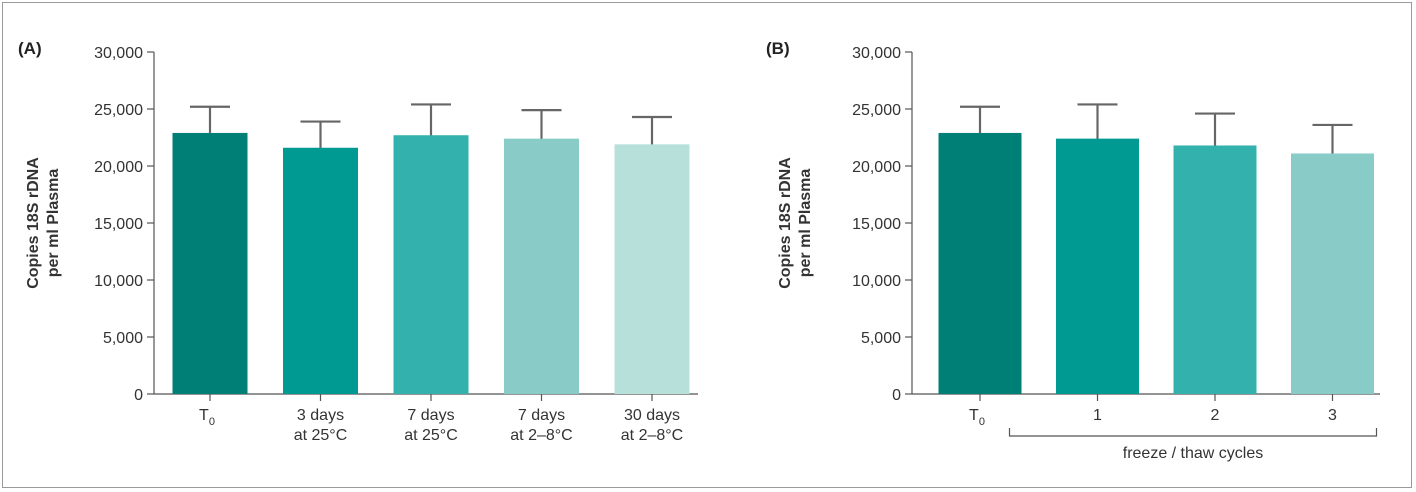 Image resolution: width=1416 pixels, height=492 pixels. I want to click on x-tick-label: 7 days at 25°C, so click(431, 425).